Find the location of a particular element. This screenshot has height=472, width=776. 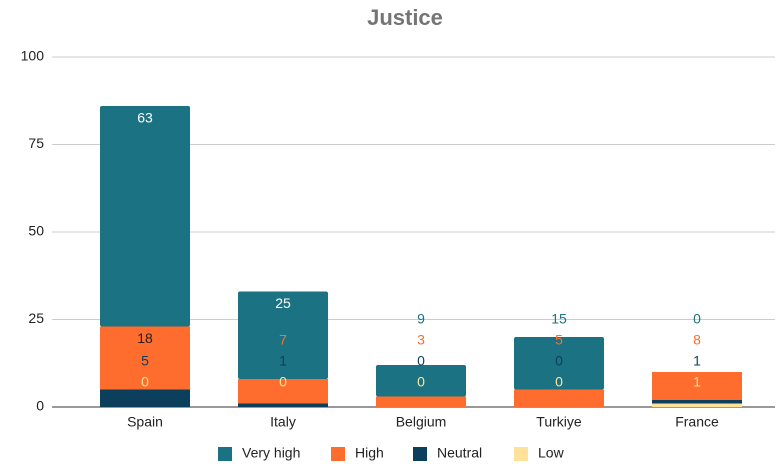

legend-label: Neutral is located at coordinates (459, 453).